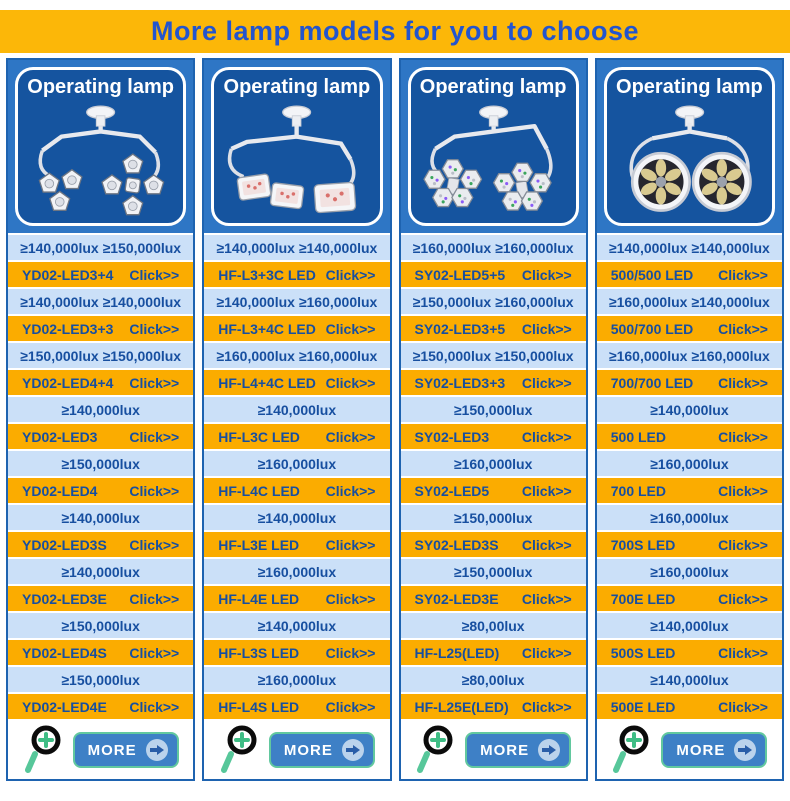 The image size is (790, 801). Describe the element at coordinates (101, 599) in the screenshot. I see `model-row: YD02-LED3E Click>>` at that location.